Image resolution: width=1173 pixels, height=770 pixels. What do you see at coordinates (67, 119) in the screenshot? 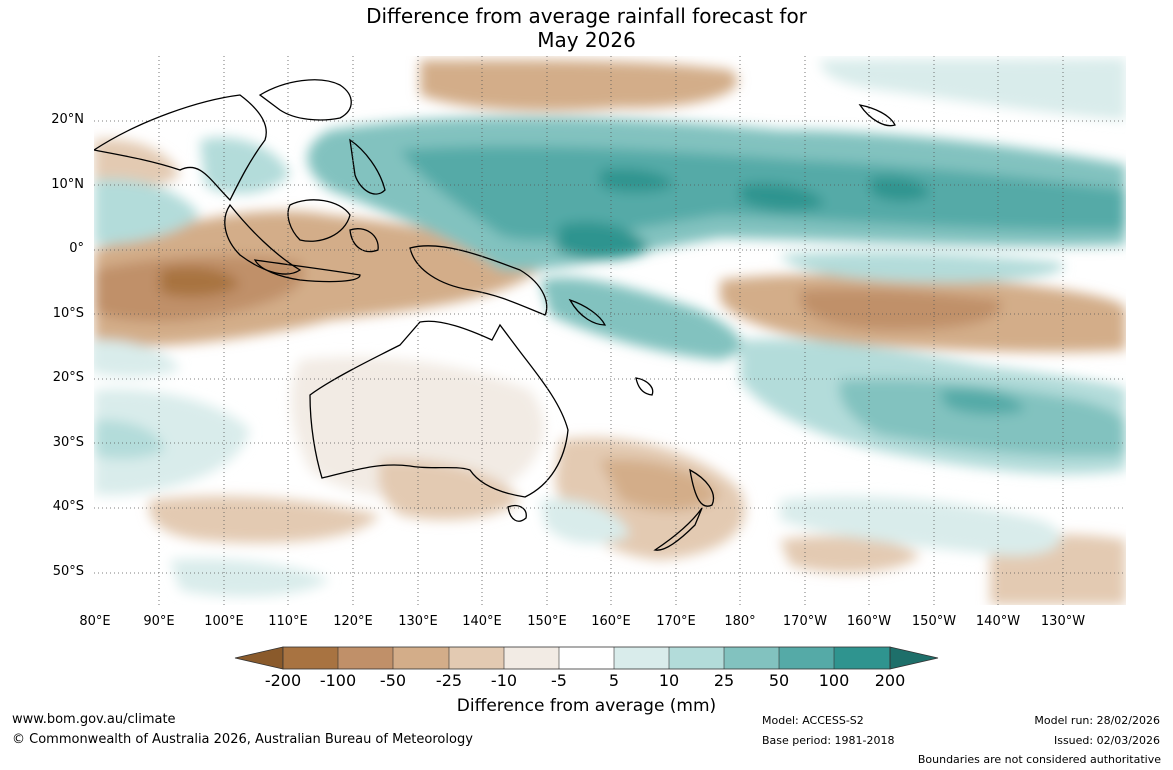
I see `lat-label: 20°N` at bounding box center [67, 119].